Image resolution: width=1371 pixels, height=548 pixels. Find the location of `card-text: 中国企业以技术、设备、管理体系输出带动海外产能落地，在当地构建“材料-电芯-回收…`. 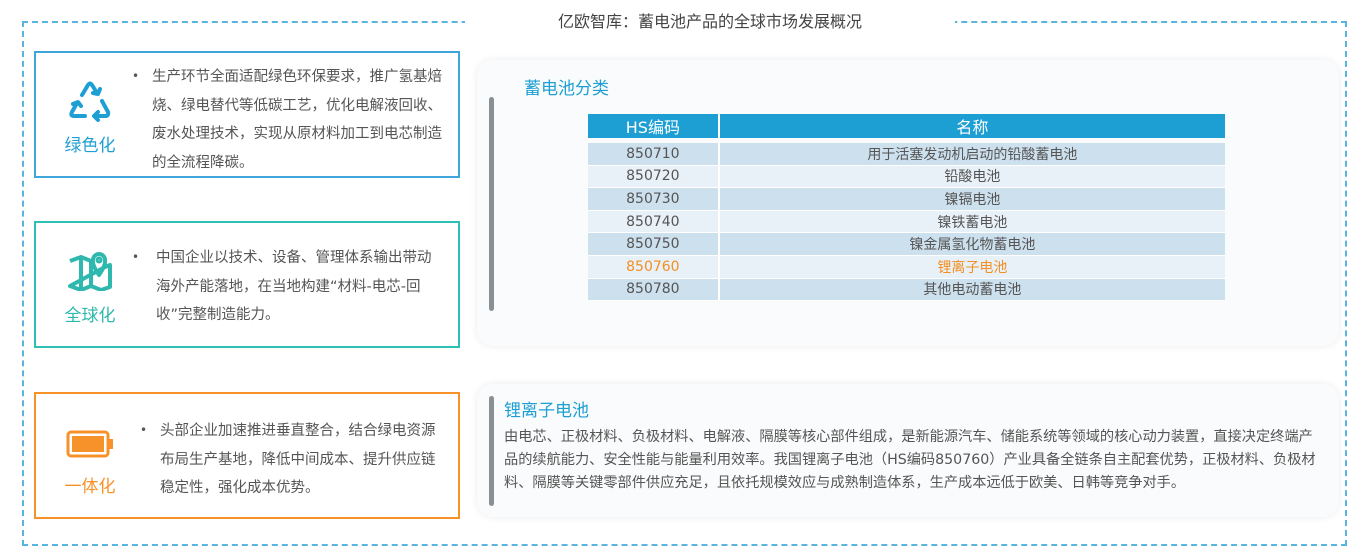

card-text: 中国企业以技术、设备、管理体系输出带动海外产能落地，在当地构建“材料-电芯-回收… is located at coordinates (294, 287).